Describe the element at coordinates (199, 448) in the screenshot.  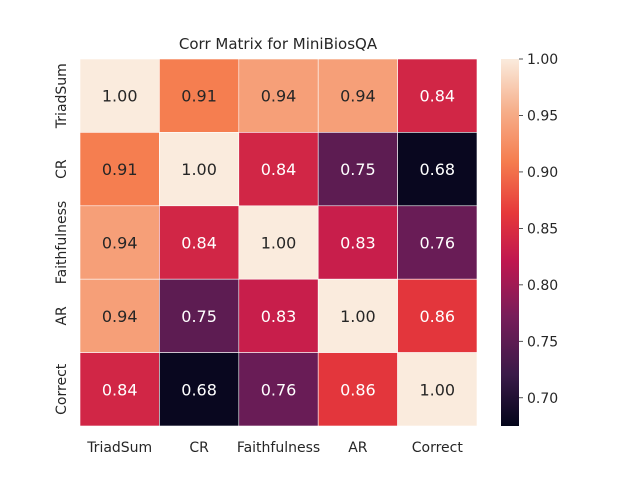
I see `x-tick-label: CR` at that location.